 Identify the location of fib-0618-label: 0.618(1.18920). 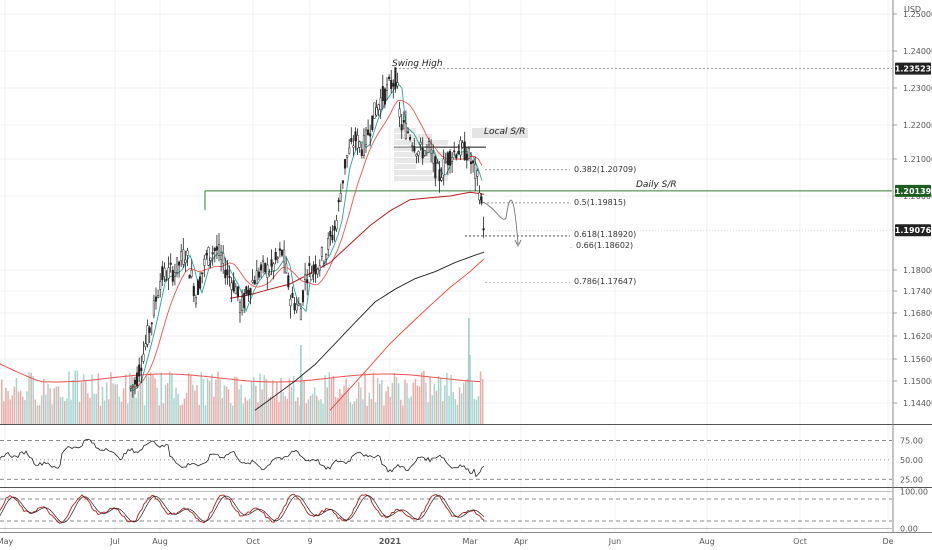
(605, 234).